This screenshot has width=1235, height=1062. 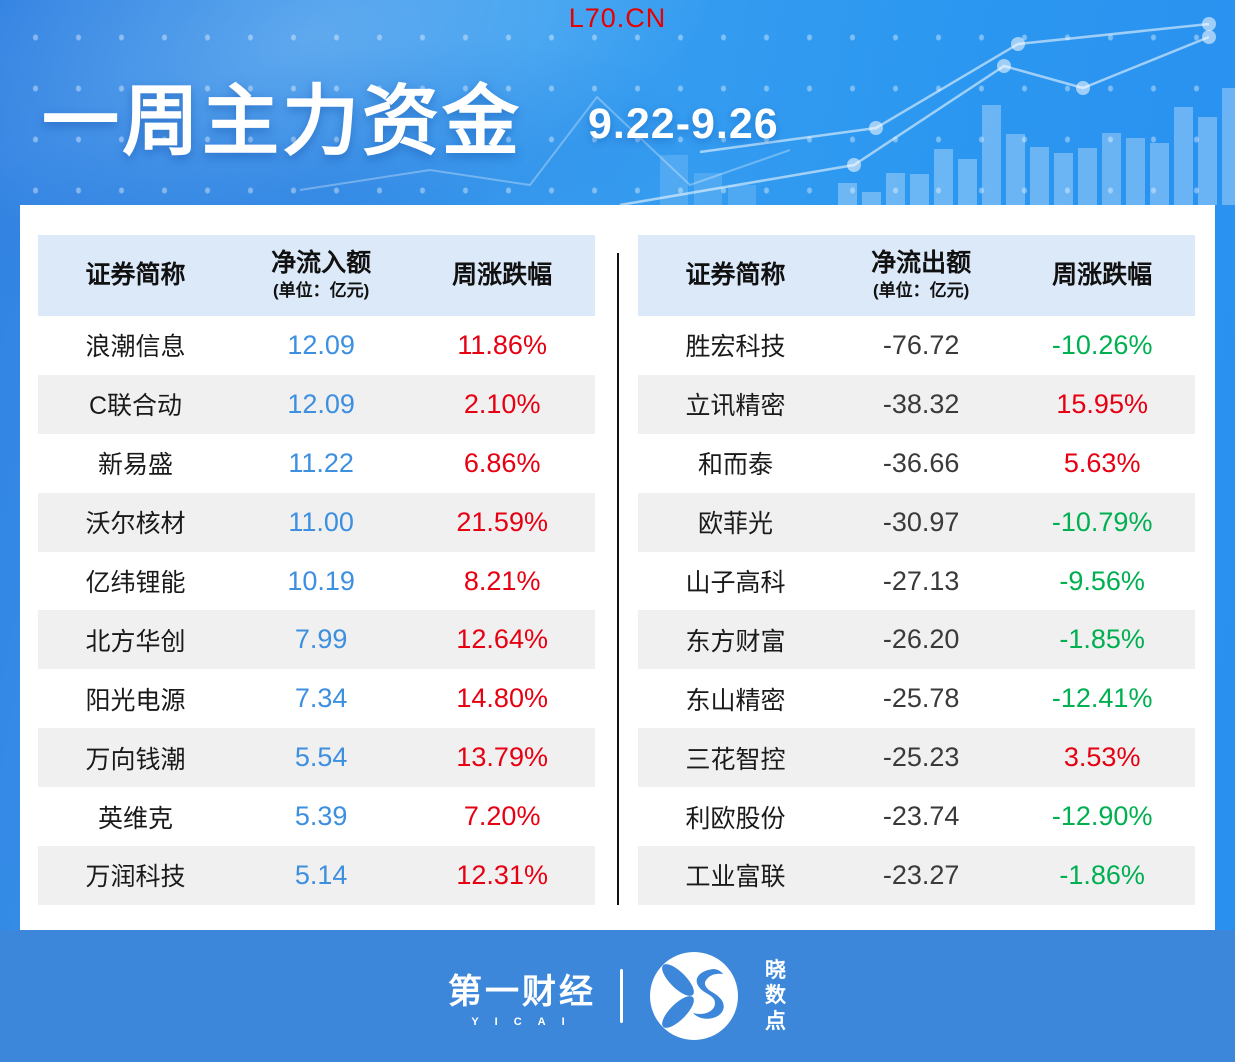 I want to click on outflow-table-header: 证券简称 净流出额 (单位：亿元) 周涨跌幅, so click(x=916, y=275).